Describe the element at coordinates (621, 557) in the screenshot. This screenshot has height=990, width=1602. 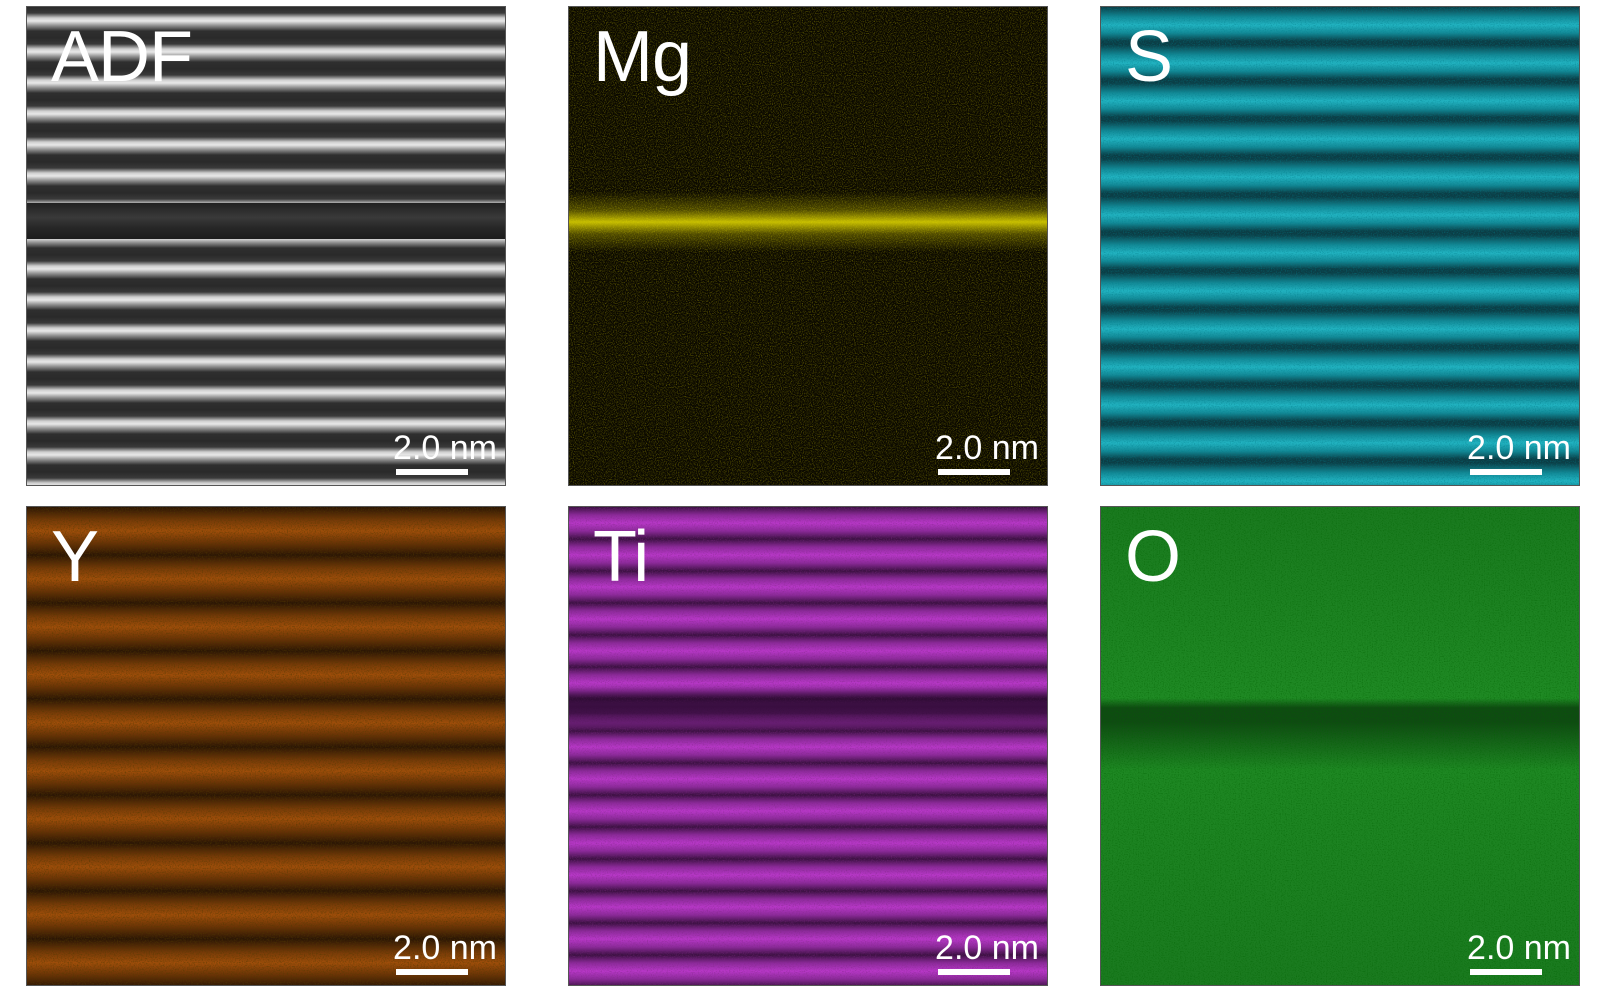
I see `panel-label-ti: Ti` at that location.